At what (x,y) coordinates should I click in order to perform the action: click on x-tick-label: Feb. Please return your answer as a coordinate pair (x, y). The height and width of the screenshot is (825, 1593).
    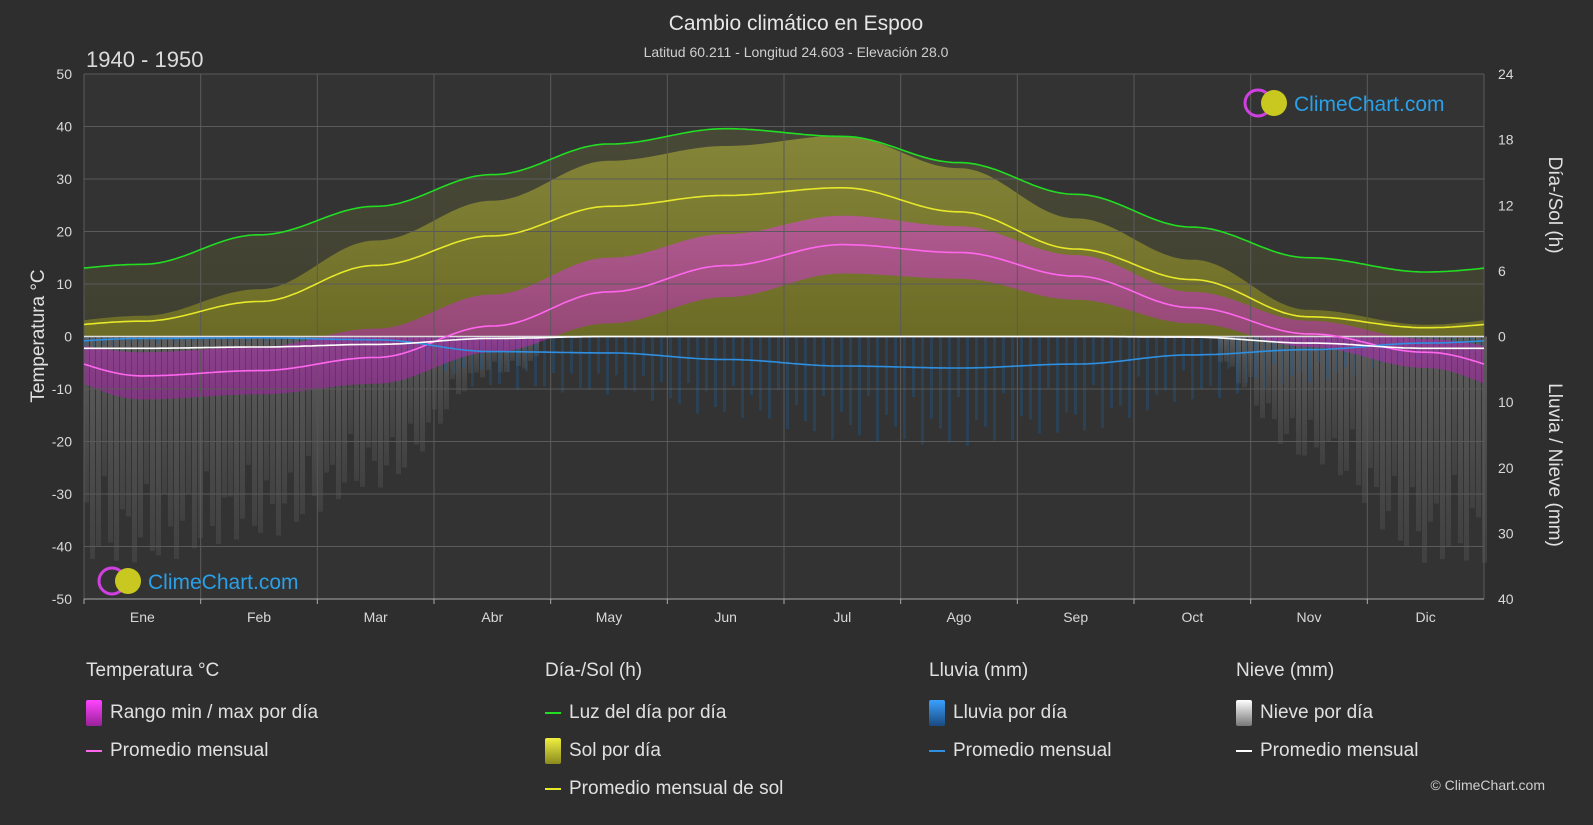
    Looking at the image, I should click on (259, 617).